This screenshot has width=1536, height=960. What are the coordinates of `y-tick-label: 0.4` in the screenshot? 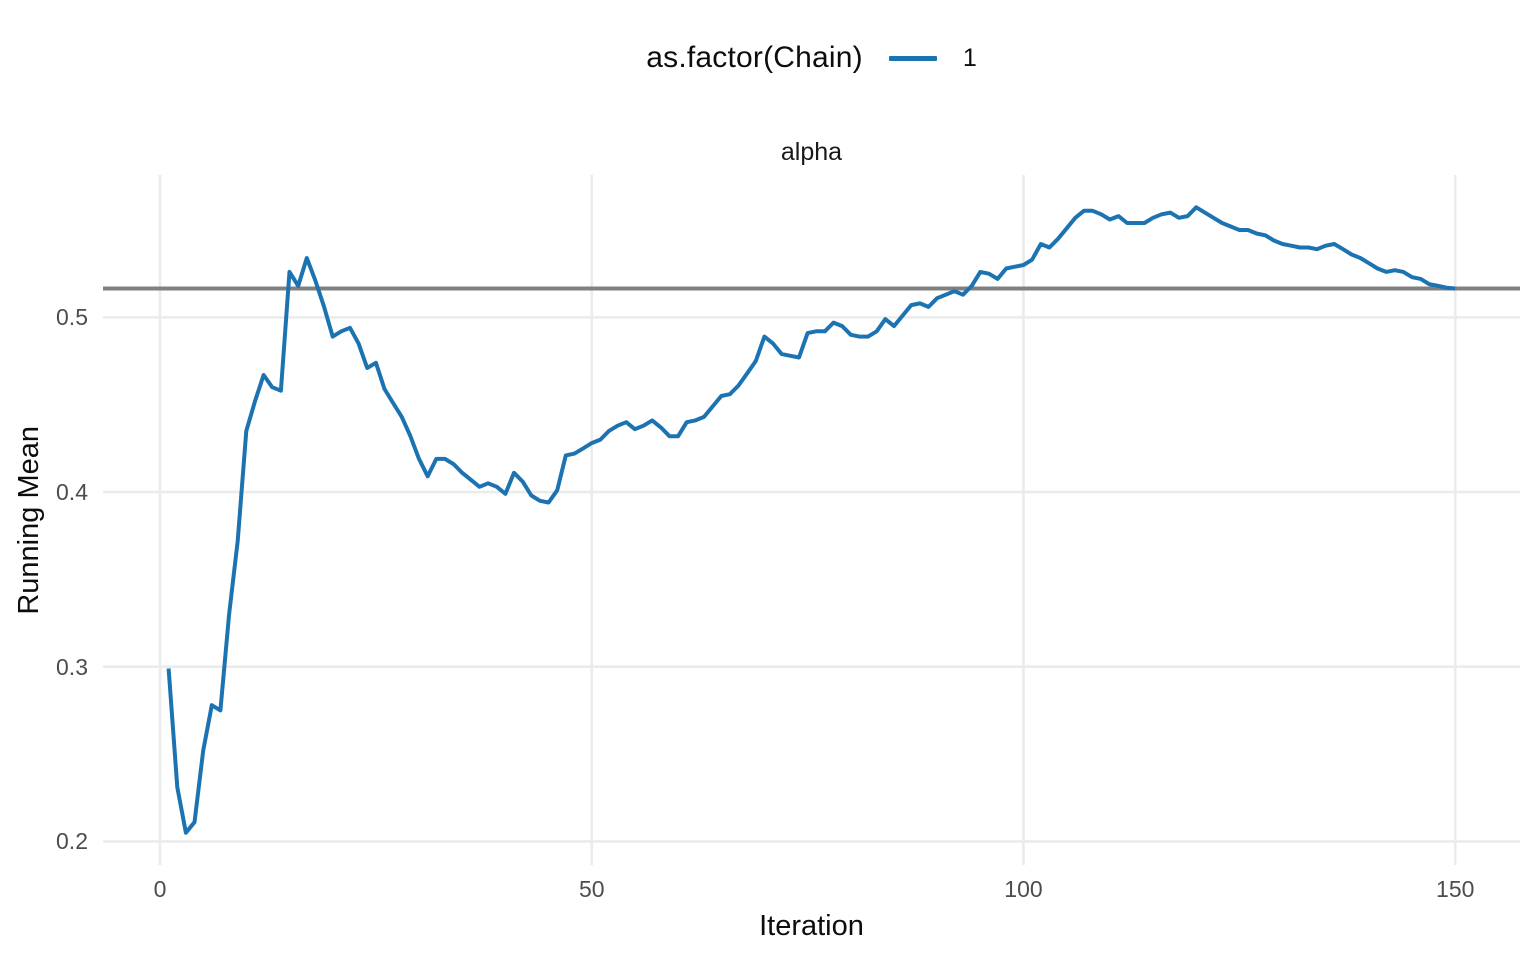 It's located at (72, 492).